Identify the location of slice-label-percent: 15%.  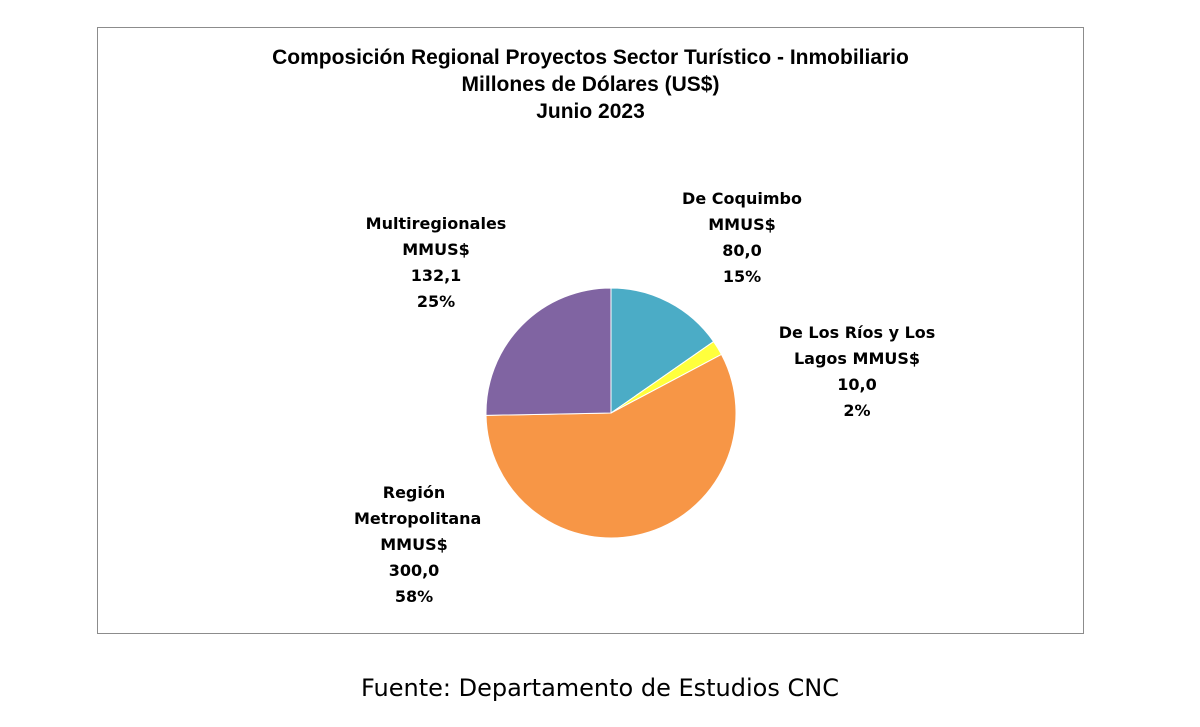
(742, 276).